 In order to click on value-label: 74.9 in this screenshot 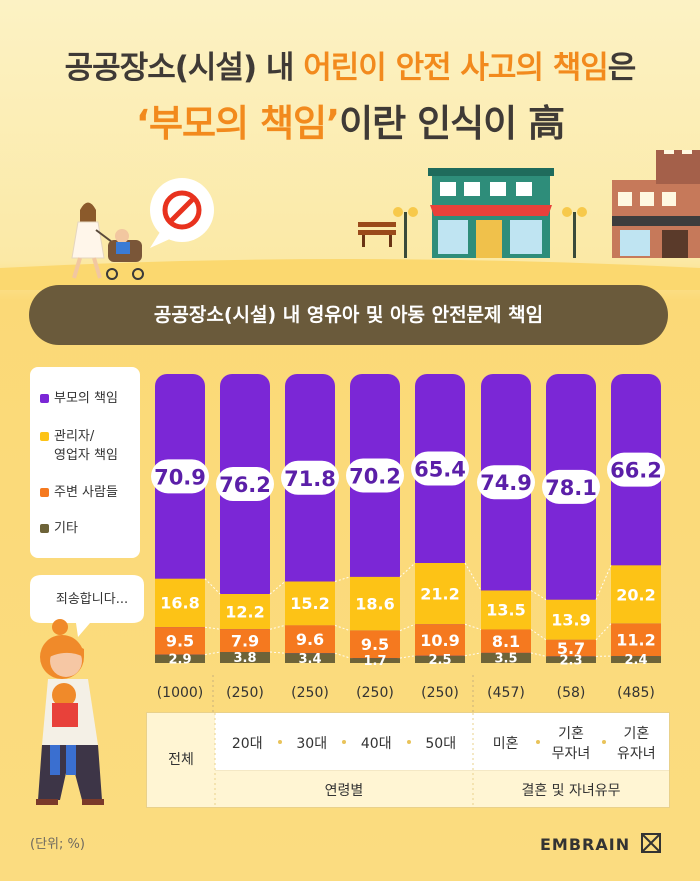, I will do `click(506, 483)`.